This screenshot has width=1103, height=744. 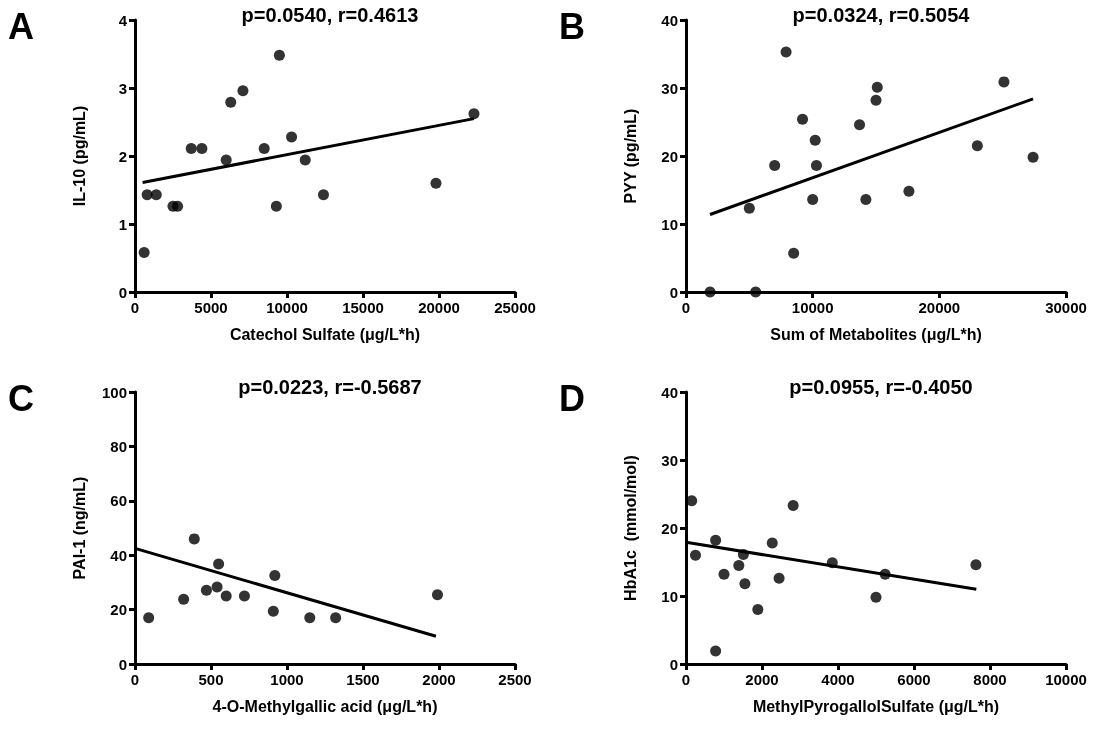 What do you see at coordinates (325, 334) in the screenshot?
I see `x-axis-title: Catechol Sulfate (μg/L*h)` at bounding box center [325, 334].